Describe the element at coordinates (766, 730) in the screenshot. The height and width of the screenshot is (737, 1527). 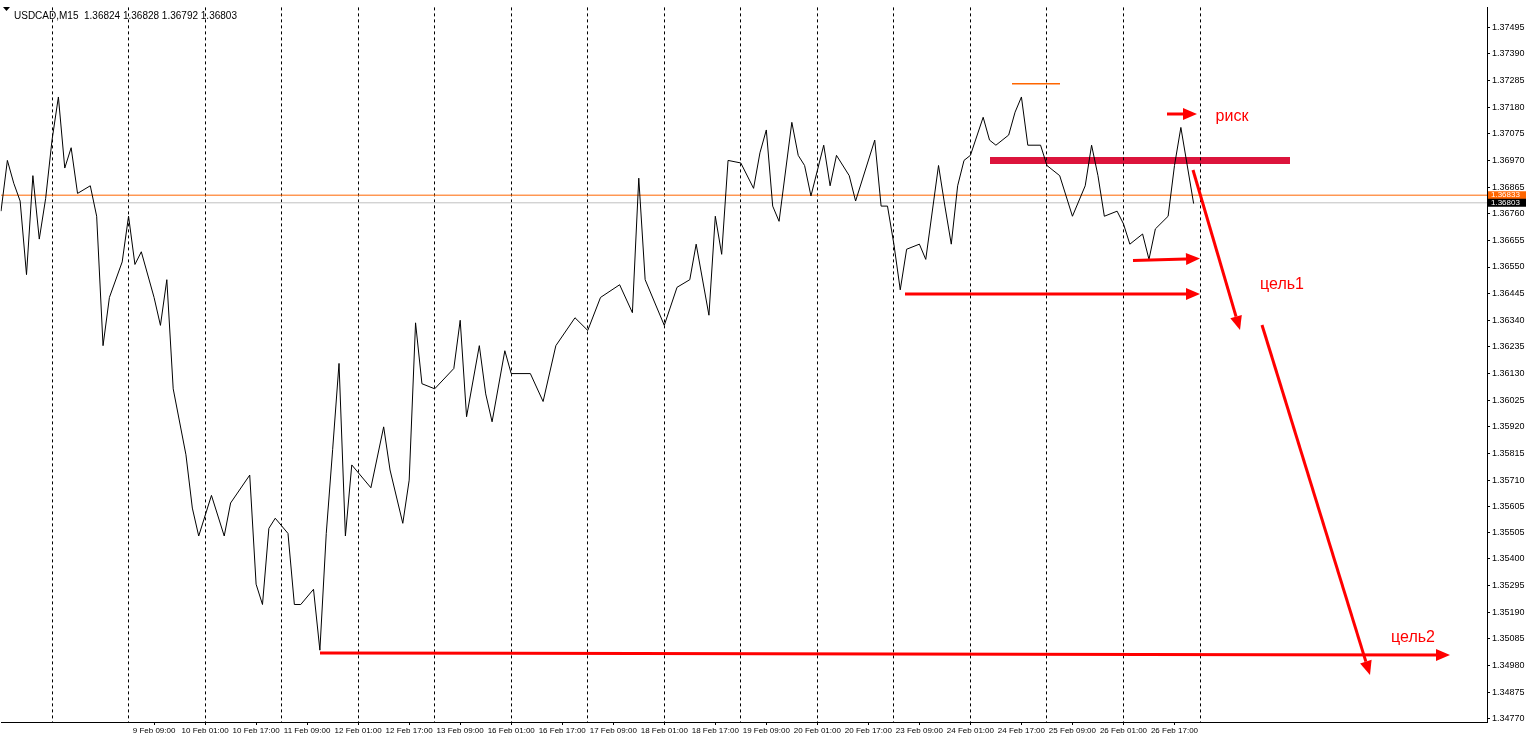
I see `x-tick-label: 19 Feb 09:00` at that location.